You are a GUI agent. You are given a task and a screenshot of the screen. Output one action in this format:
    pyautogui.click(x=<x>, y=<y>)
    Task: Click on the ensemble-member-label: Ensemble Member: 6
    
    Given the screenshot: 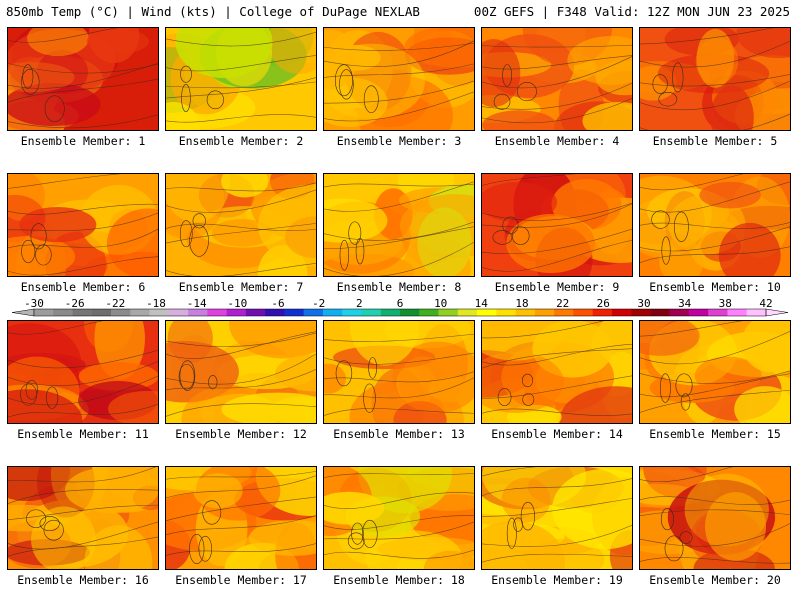 What is the action you would take?
    pyautogui.click(x=83, y=287)
    